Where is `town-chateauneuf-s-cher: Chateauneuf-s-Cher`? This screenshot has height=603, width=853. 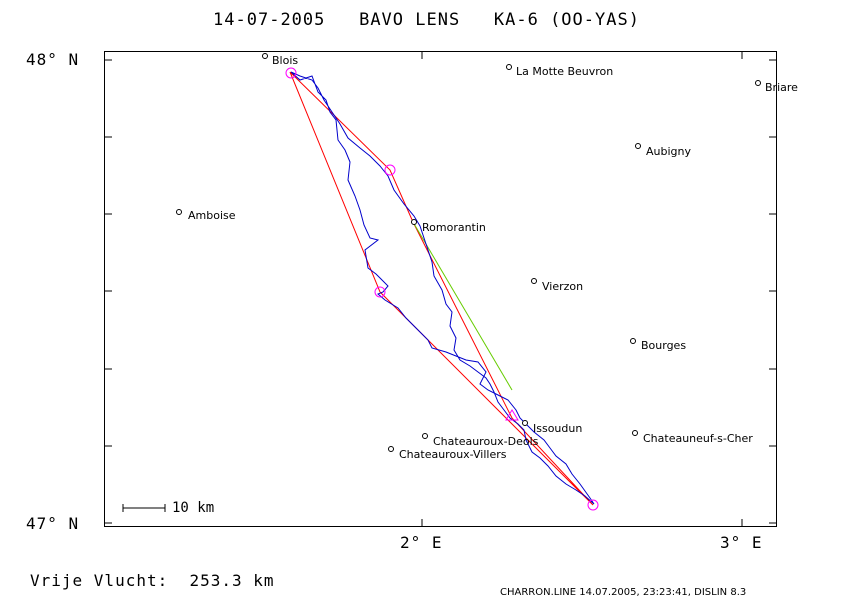
town-chateauneuf-s-cher: Chateauneuf-s-Cher is located at coordinates (698, 438).